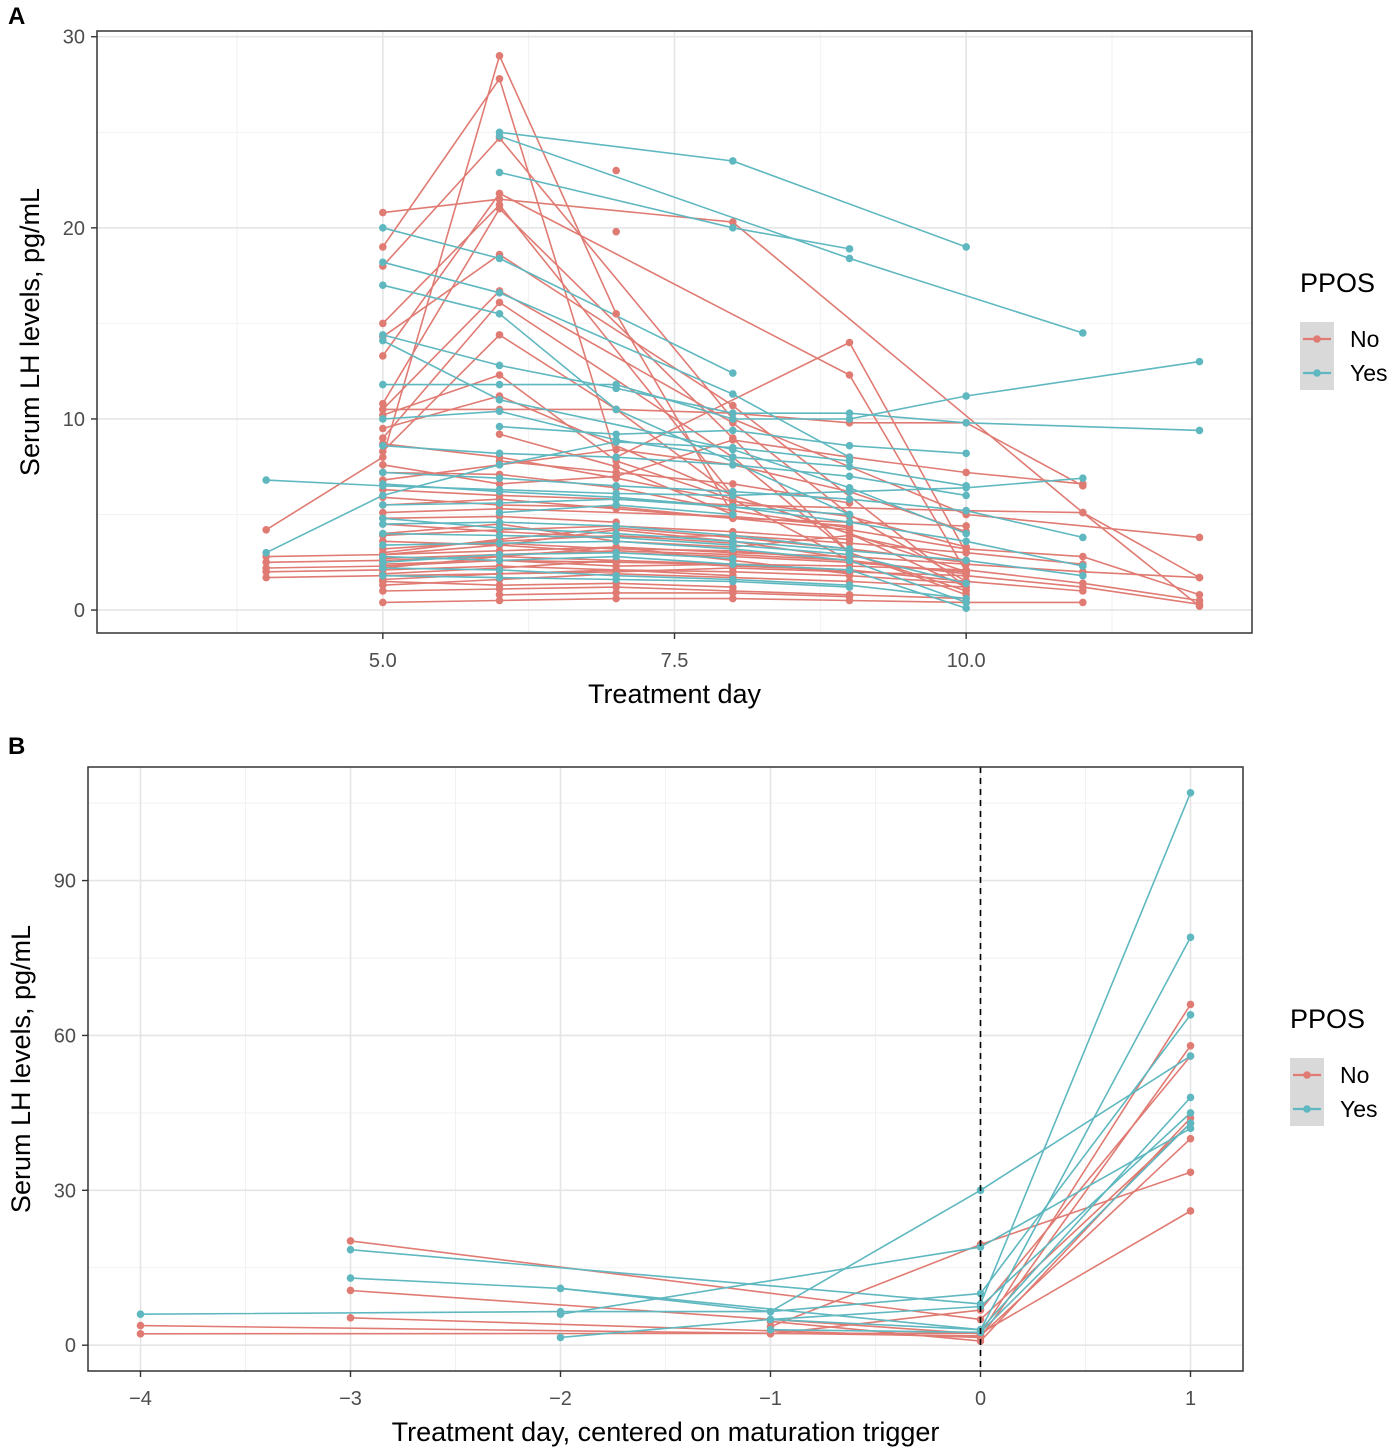  What do you see at coordinates (65, 1036) in the screenshot?
I see `panel-b-y-tick-label: 60` at bounding box center [65, 1036].